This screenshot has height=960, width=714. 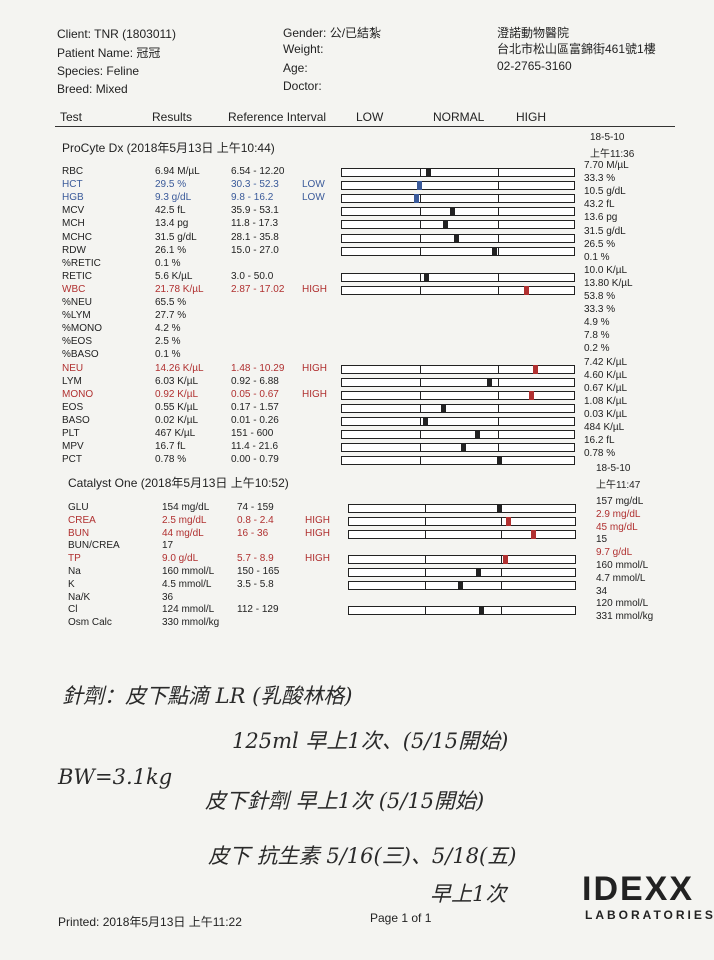 What do you see at coordinates (74, 250) in the screenshot?
I see `test-name: RDW` at bounding box center [74, 250].